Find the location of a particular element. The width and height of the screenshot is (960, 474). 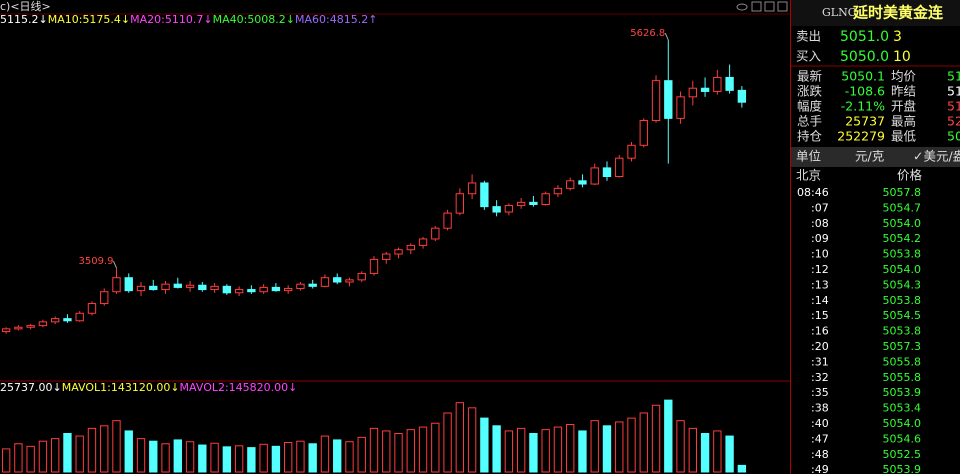

stat-value: 51 is located at coordinates (953, 76).